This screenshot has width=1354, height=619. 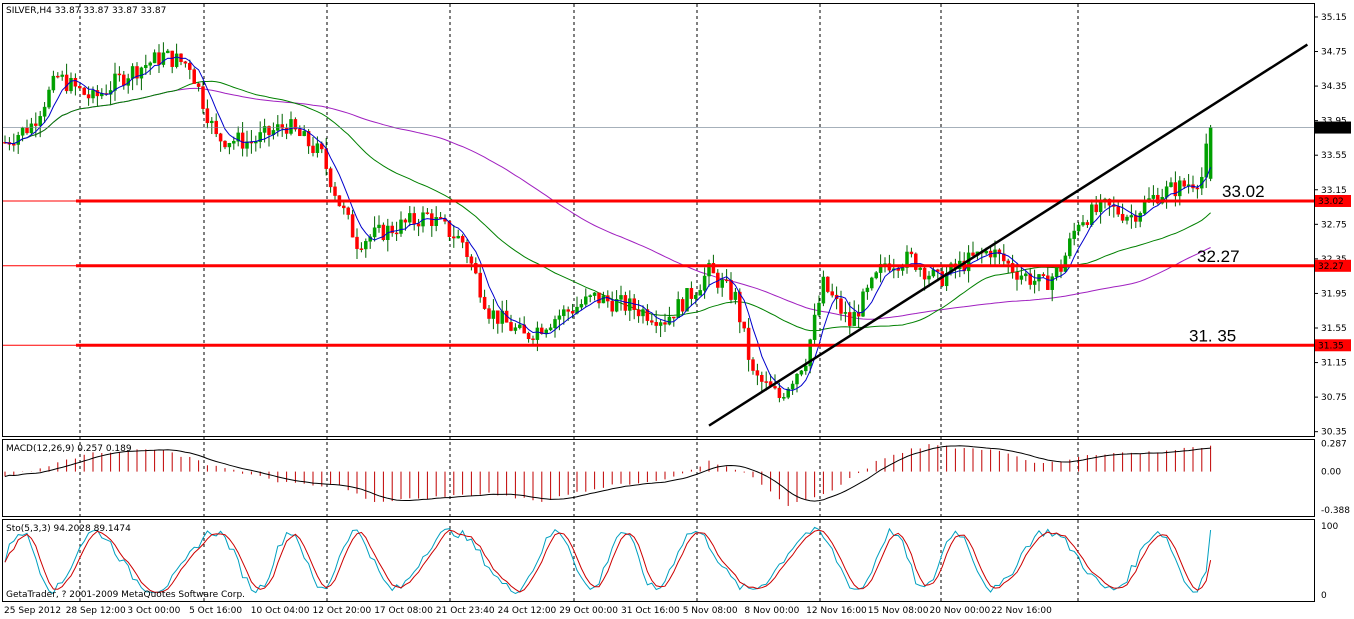 I want to click on time-tick-label: 24 Oct 12:00, so click(x=527, y=611).